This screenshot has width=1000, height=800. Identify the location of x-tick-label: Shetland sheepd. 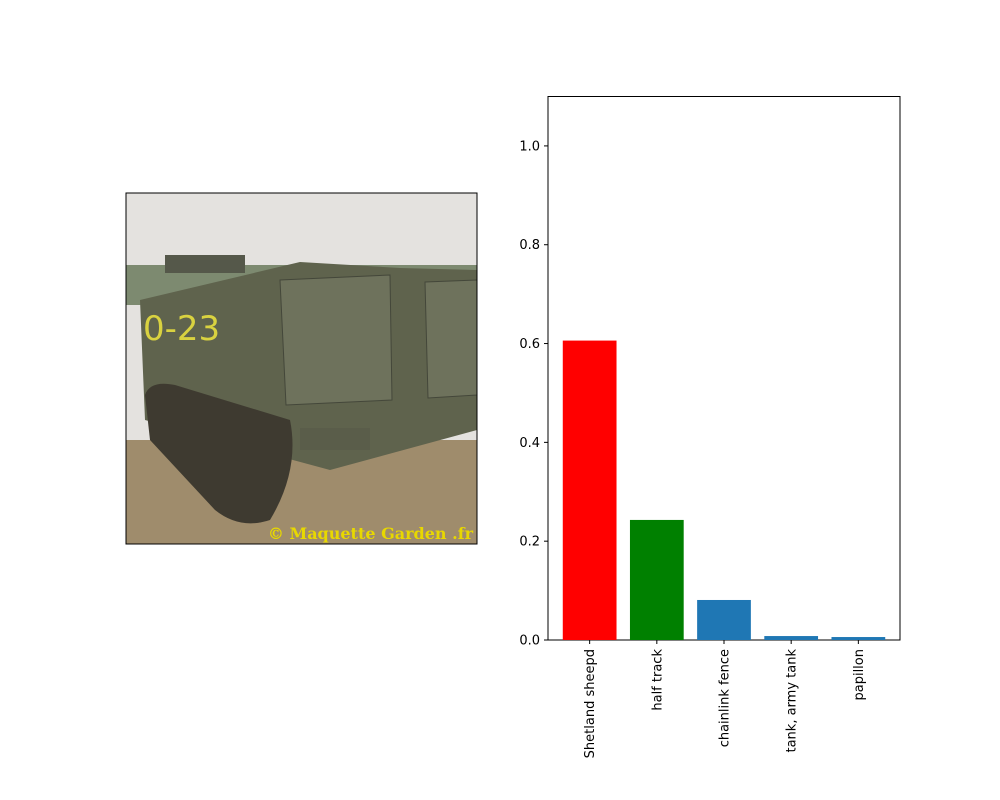
(590, 703).